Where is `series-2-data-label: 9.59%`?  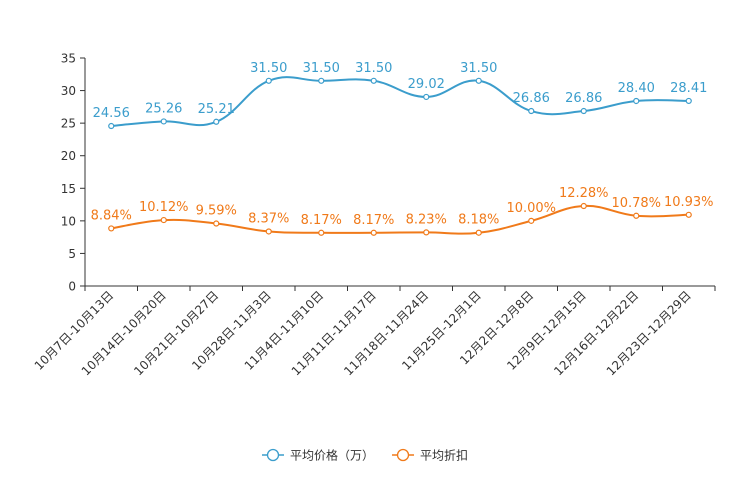
series-2-data-label: 9.59% is located at coordinates (216, 211).